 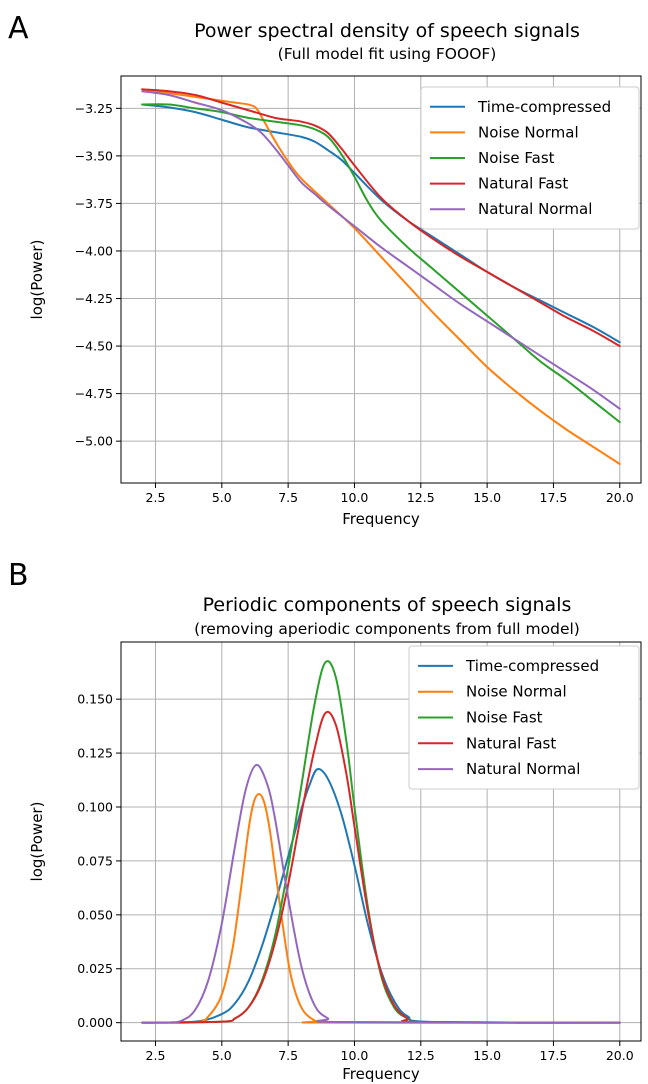 What do you see at coordinates (95, 1022) in the screenshot?
I see `y-tick-label: 0.000` at bounding box center [95, 1022].